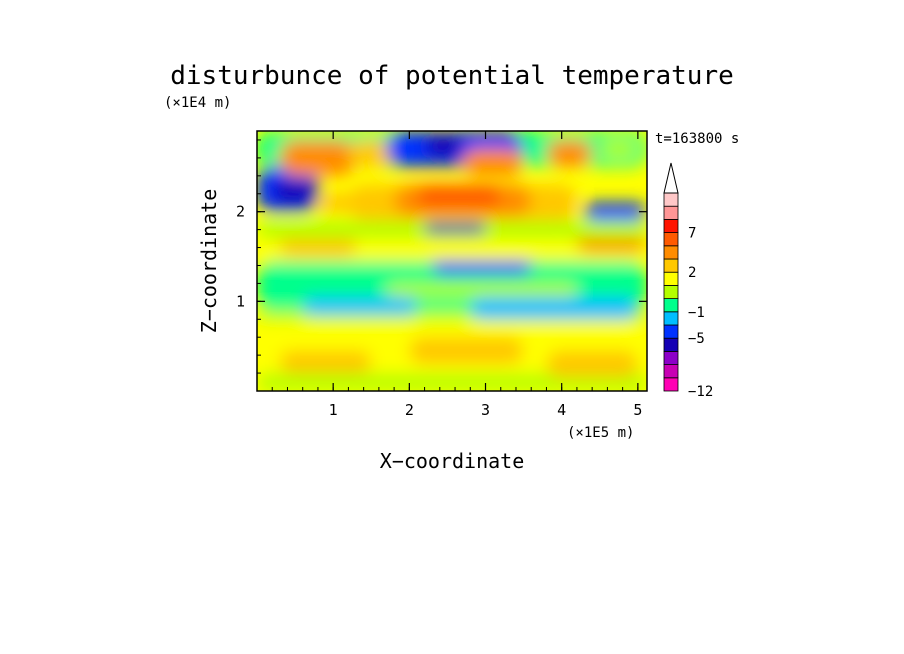 Image resolution: width=904 pixels, height=654 pixels. What do you see at coordinates (696, 313) in the screenshot?
I see `colorbar-tick-label: −1` at bounding box center [696, 313].